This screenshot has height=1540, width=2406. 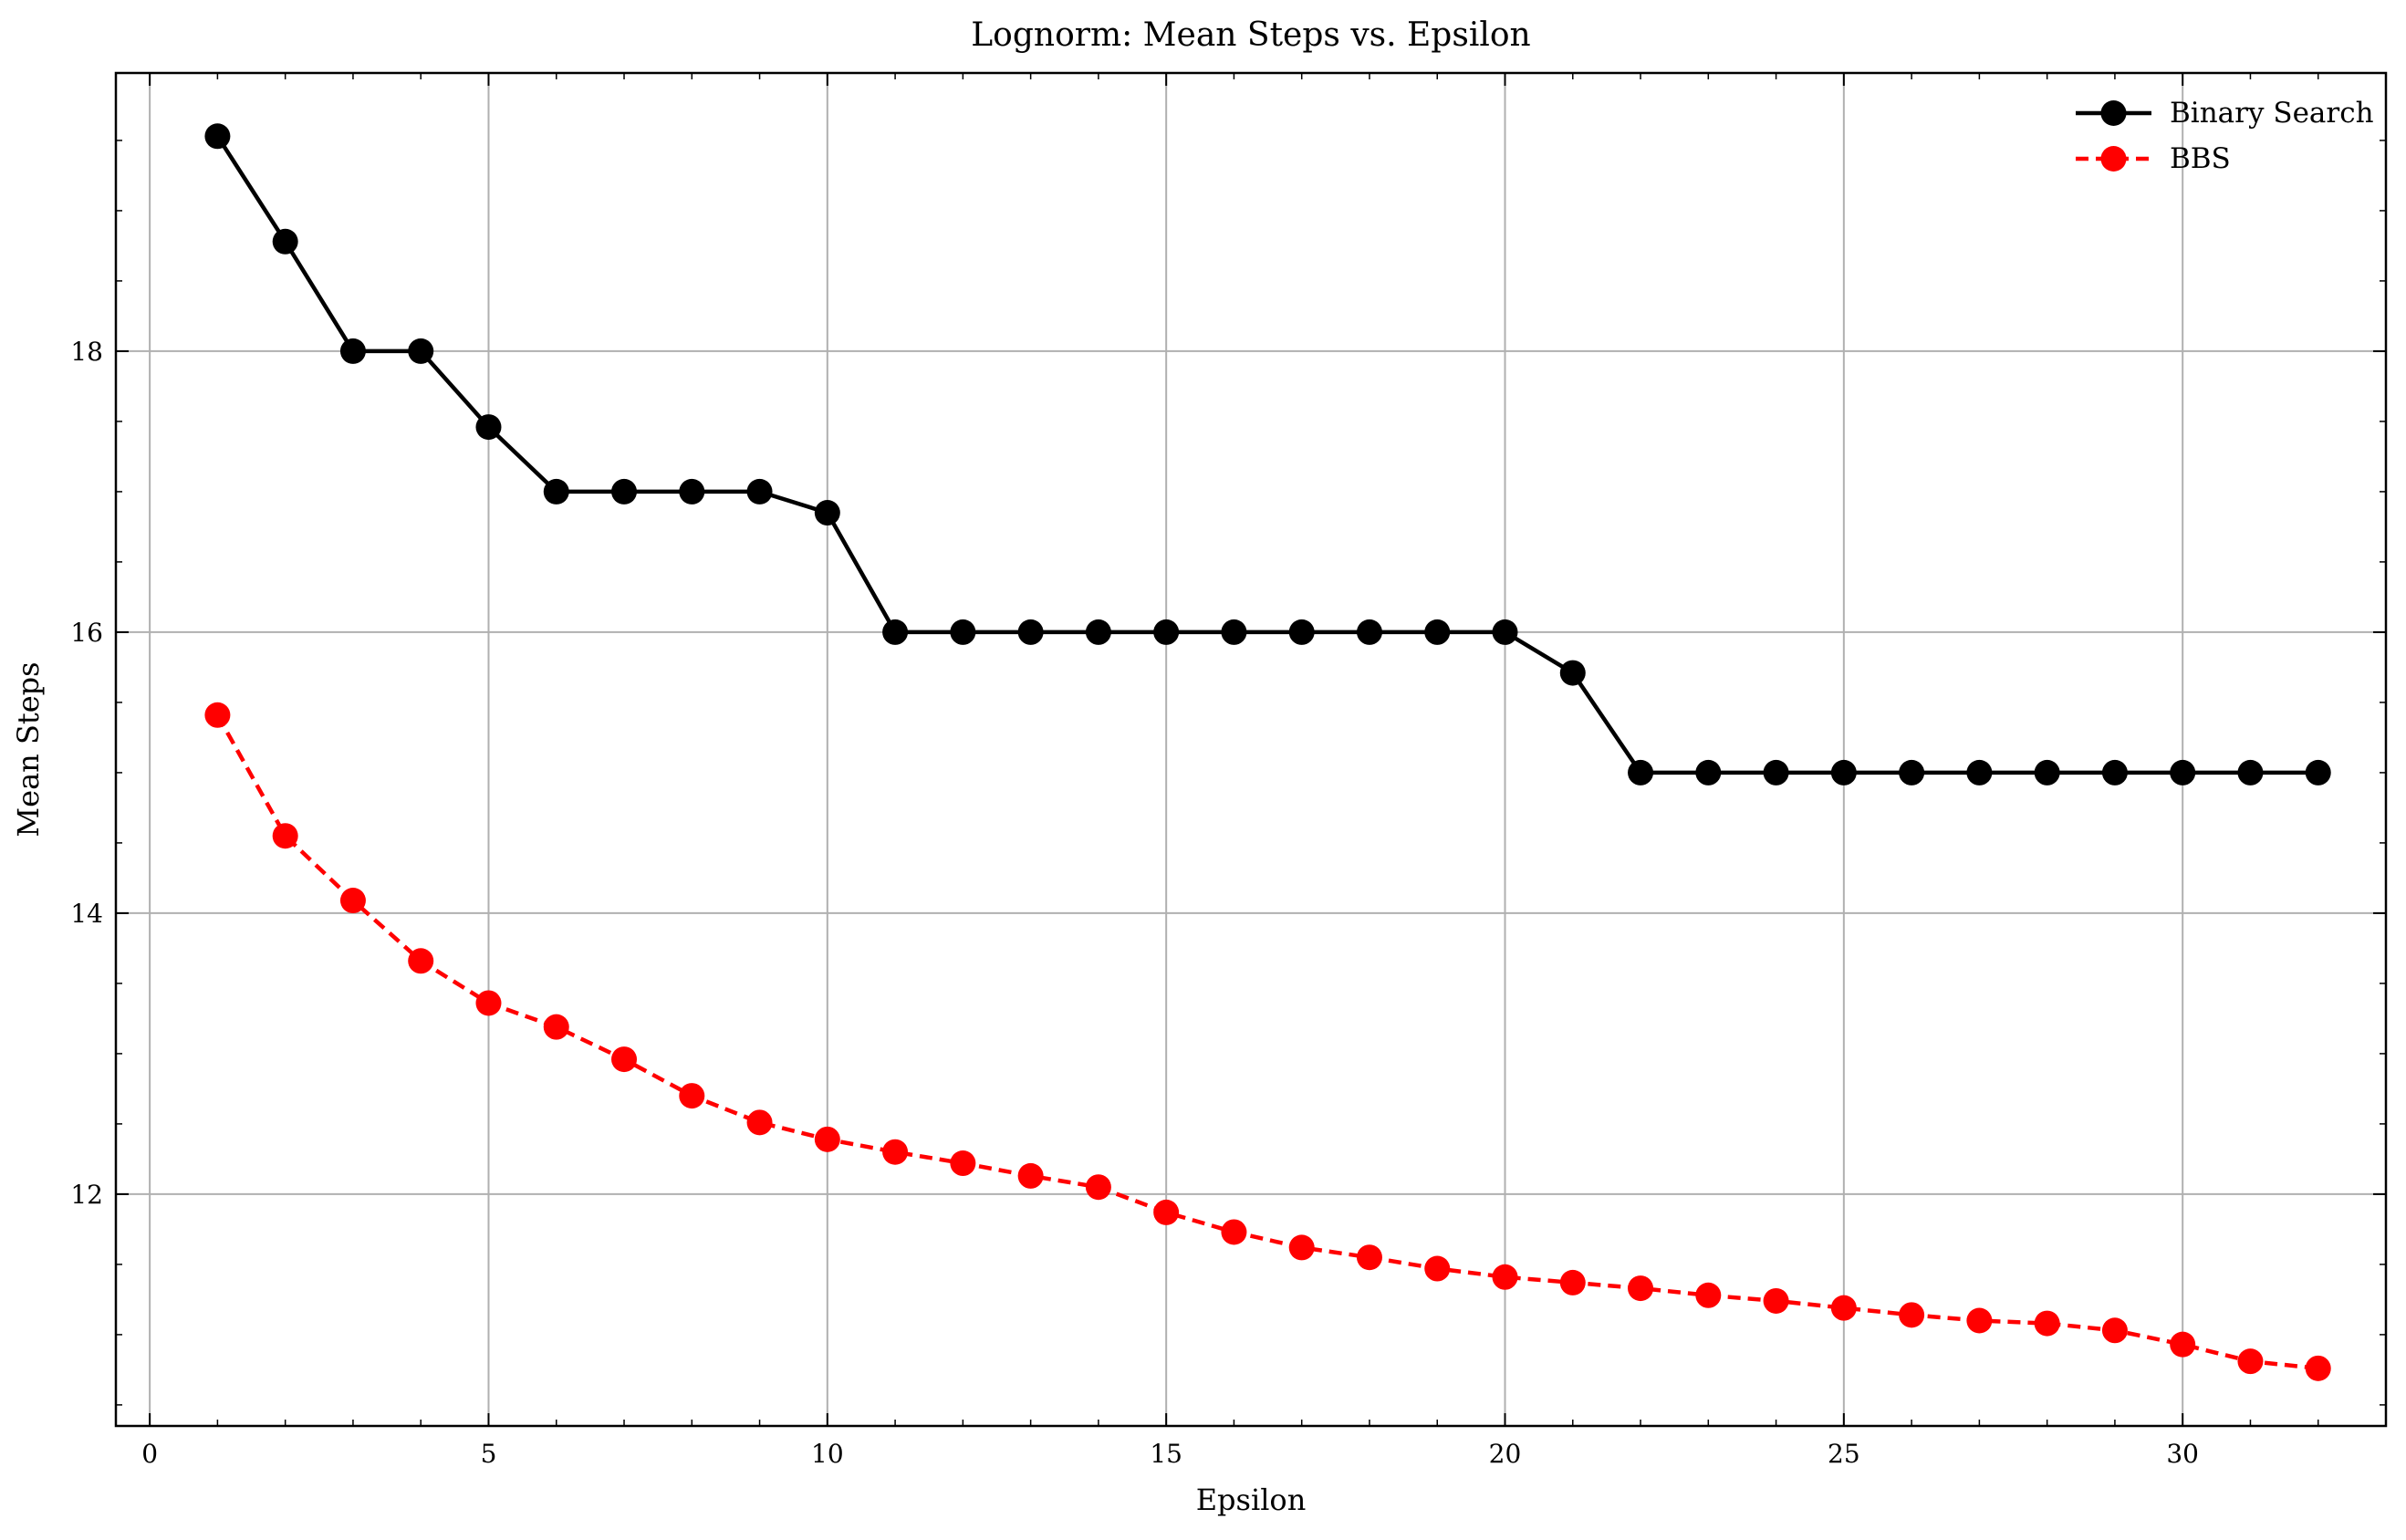 I want to click on legend-bbs-marker, so click(x=2113, y=159).